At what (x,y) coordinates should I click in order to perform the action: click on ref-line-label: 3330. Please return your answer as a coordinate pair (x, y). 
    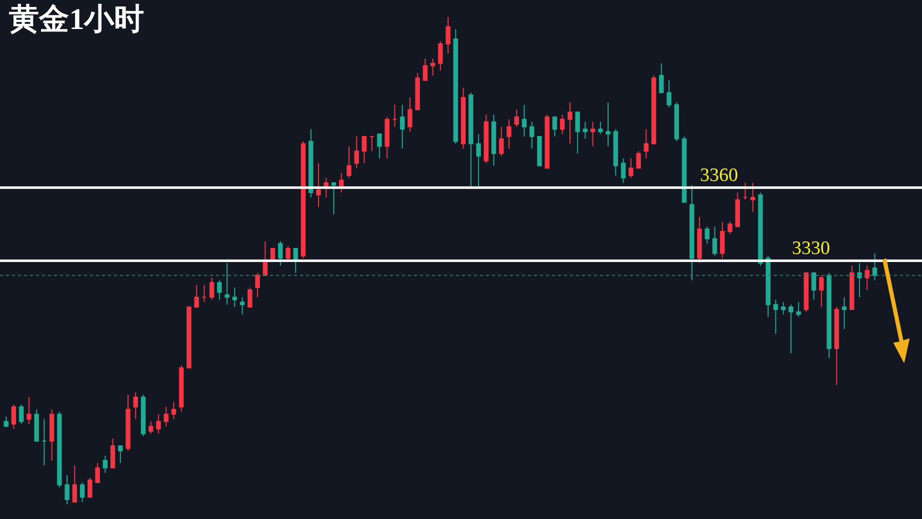
    Looking at the image, I should click on (811, 248).